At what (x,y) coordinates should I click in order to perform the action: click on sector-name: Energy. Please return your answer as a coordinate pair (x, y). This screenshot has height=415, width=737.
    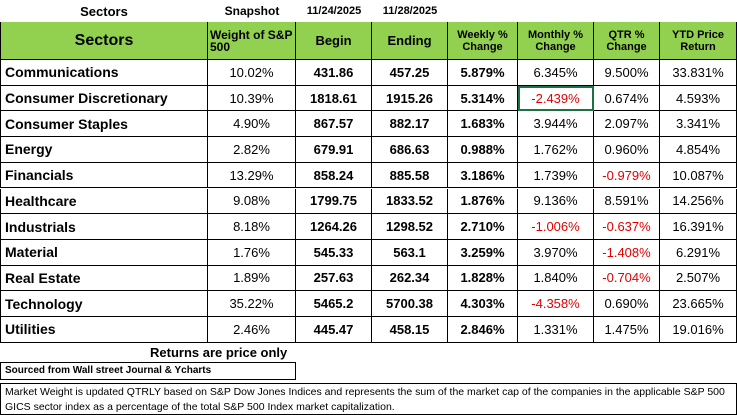
    Looking at the image, I should click on (104, 150).